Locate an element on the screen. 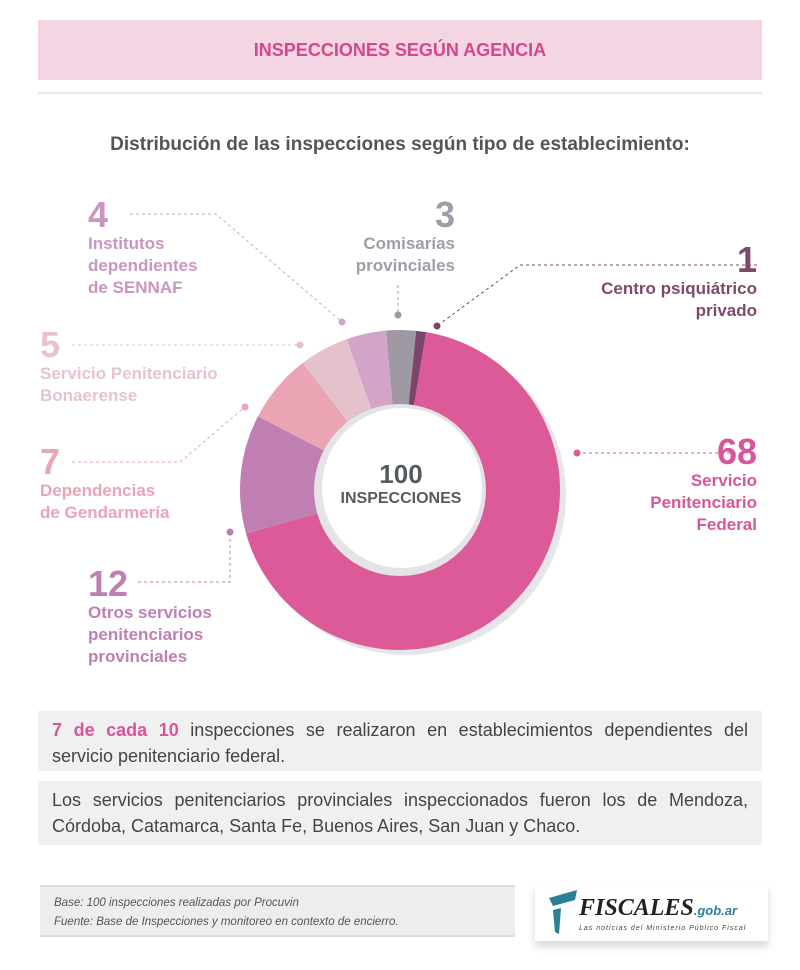  donut-hole is located at coordinates (402, 488).